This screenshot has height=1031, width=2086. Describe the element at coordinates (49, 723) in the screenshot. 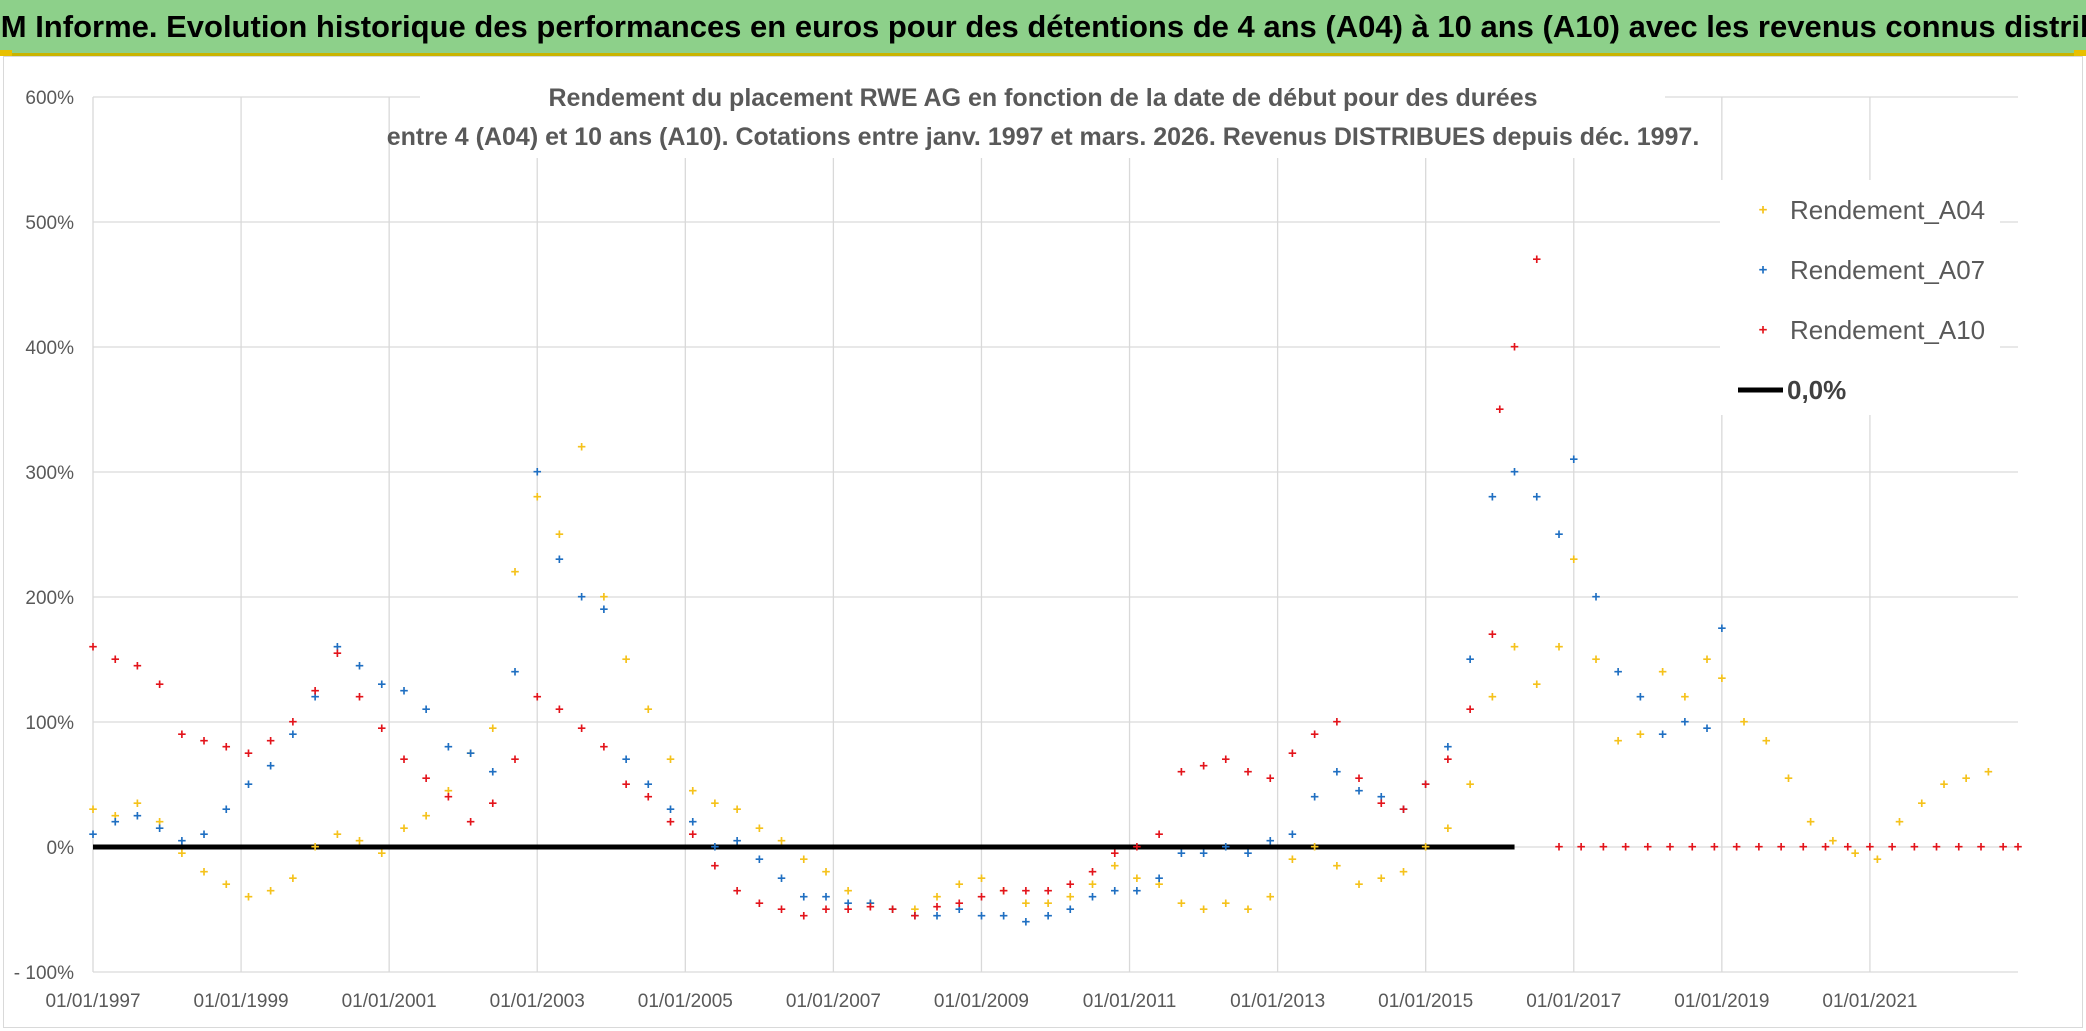

I see `y-tick-label: 100%` at that location.